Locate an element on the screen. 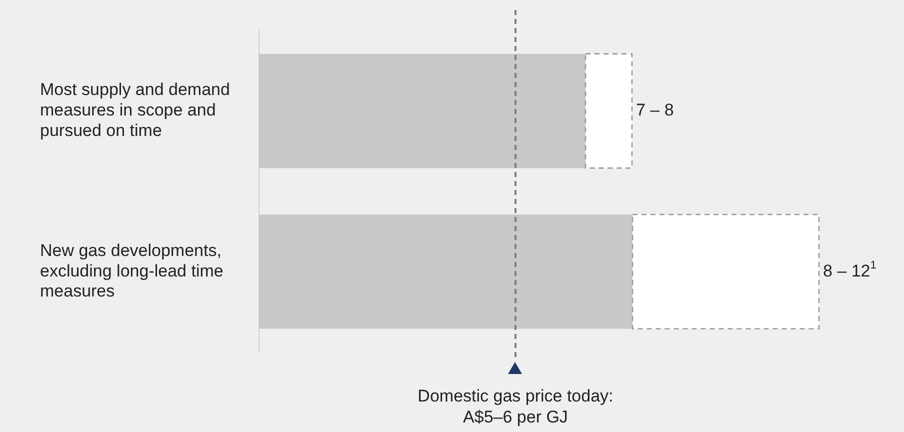  y-tick-label: Most supply and demand measures in scope and pursued on time is located at coordinates (135, 110).